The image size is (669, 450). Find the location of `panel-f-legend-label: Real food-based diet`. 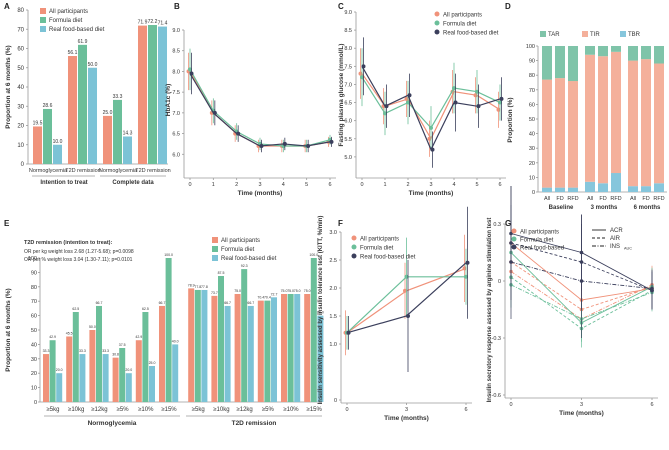

panel-f-legend-label: Real food-based diet is located at coordinates (388, 258).